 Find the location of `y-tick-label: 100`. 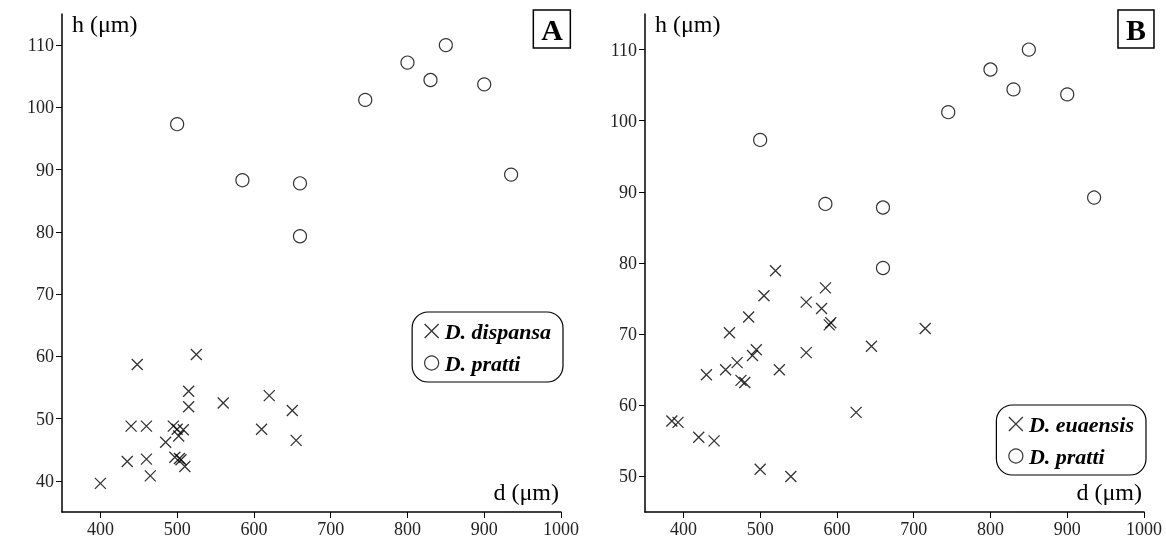

y-tick-label: 100 is located at coordinates (623, 120).